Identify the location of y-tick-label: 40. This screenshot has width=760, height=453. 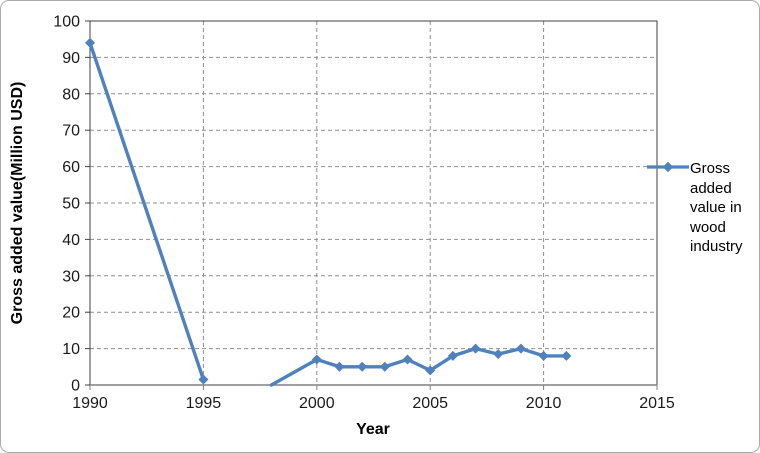
(71, 240).